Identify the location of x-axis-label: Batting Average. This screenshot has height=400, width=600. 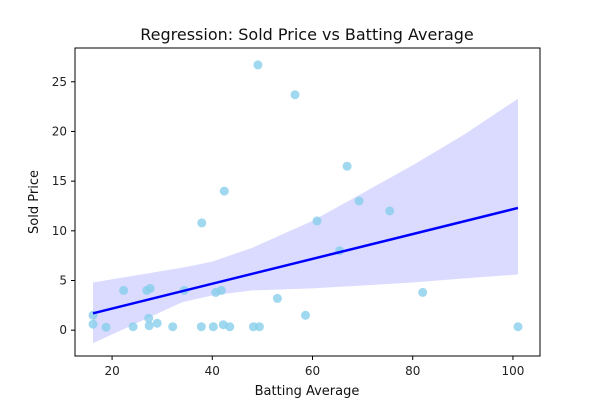
(307, 391).